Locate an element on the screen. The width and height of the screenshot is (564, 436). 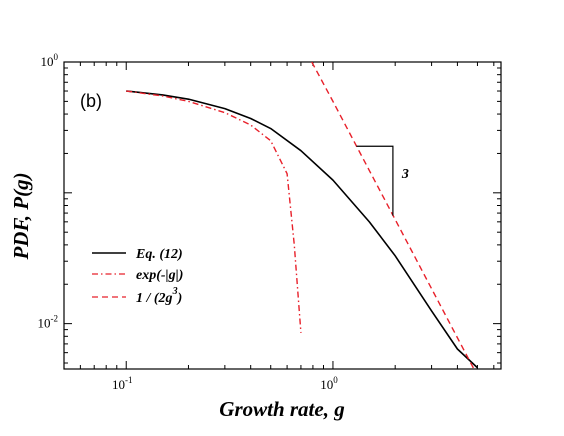
legend-label-eq12: Eq. (12) is located at coordinates (159, 254).